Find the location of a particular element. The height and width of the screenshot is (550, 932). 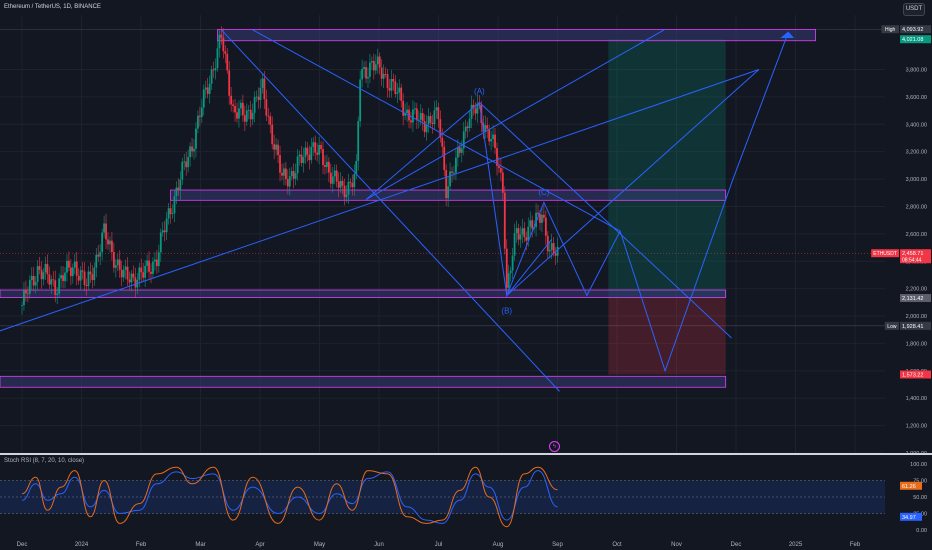

price-badge is located at coordinates (915, 39).